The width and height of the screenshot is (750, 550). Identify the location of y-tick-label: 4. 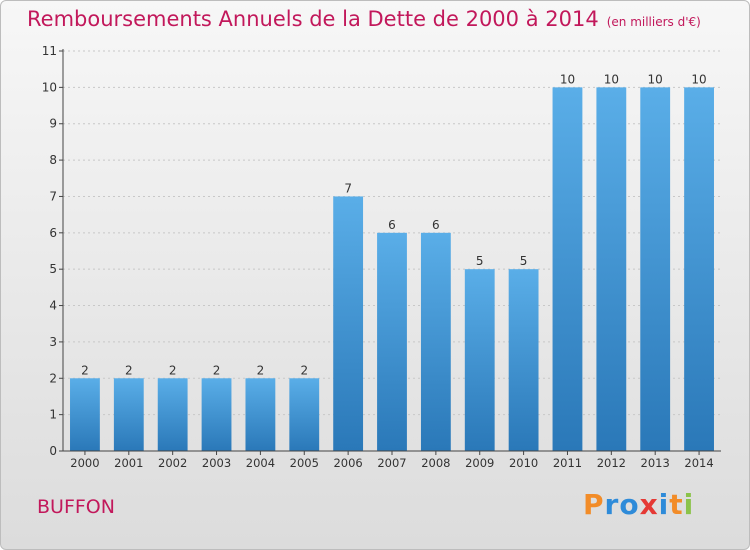
(53, 306).